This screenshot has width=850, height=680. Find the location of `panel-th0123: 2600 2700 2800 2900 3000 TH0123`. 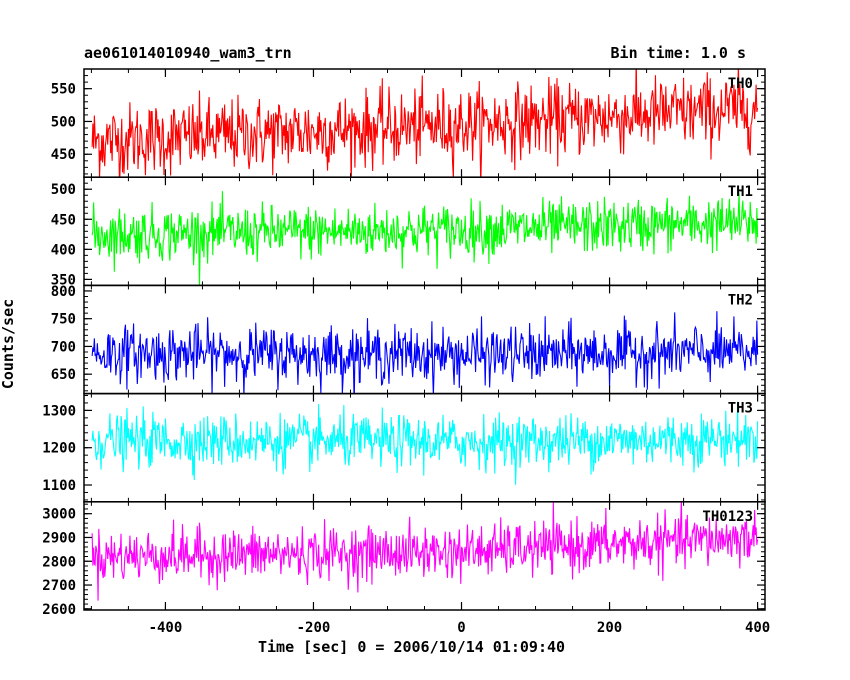

panel-th0123: 2600 2700 2800 2900 3000 TH0123 is located at coordinates (404, 559).